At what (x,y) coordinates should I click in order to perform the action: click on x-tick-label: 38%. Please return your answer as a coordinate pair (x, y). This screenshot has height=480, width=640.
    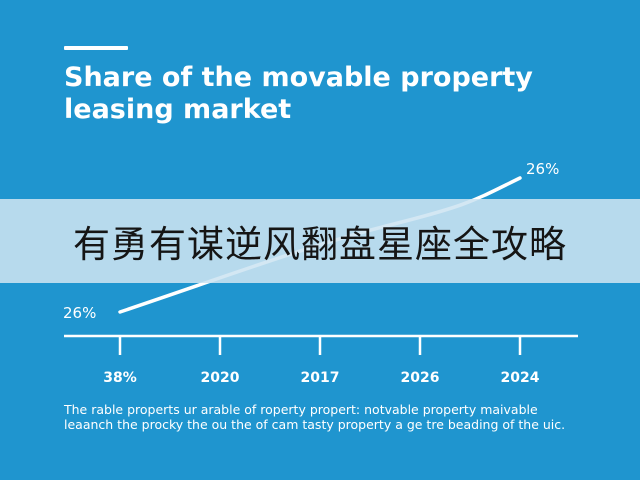
    Looking at the image, I should click on (120, 378).